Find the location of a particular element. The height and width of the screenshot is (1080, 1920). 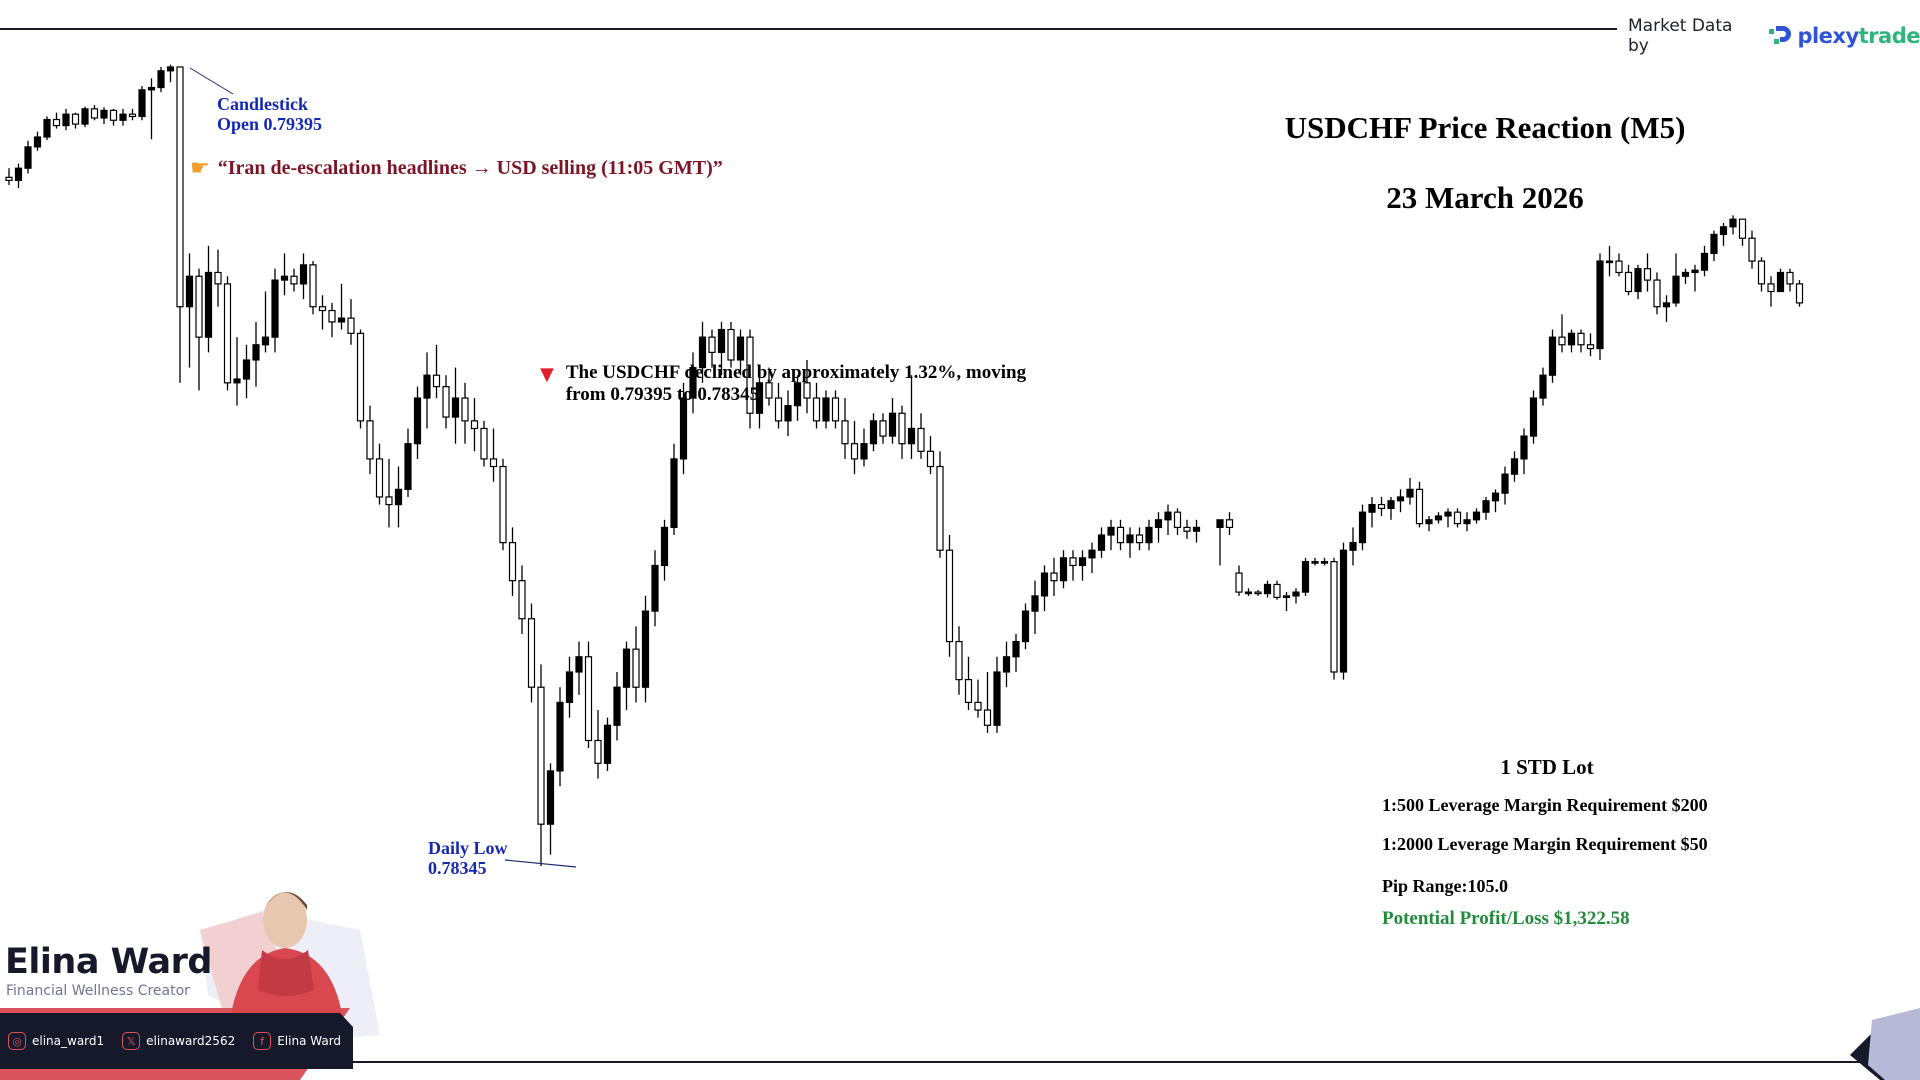

plexytrade-wordmark: plexytrade is located at coordinates (1858, 36).